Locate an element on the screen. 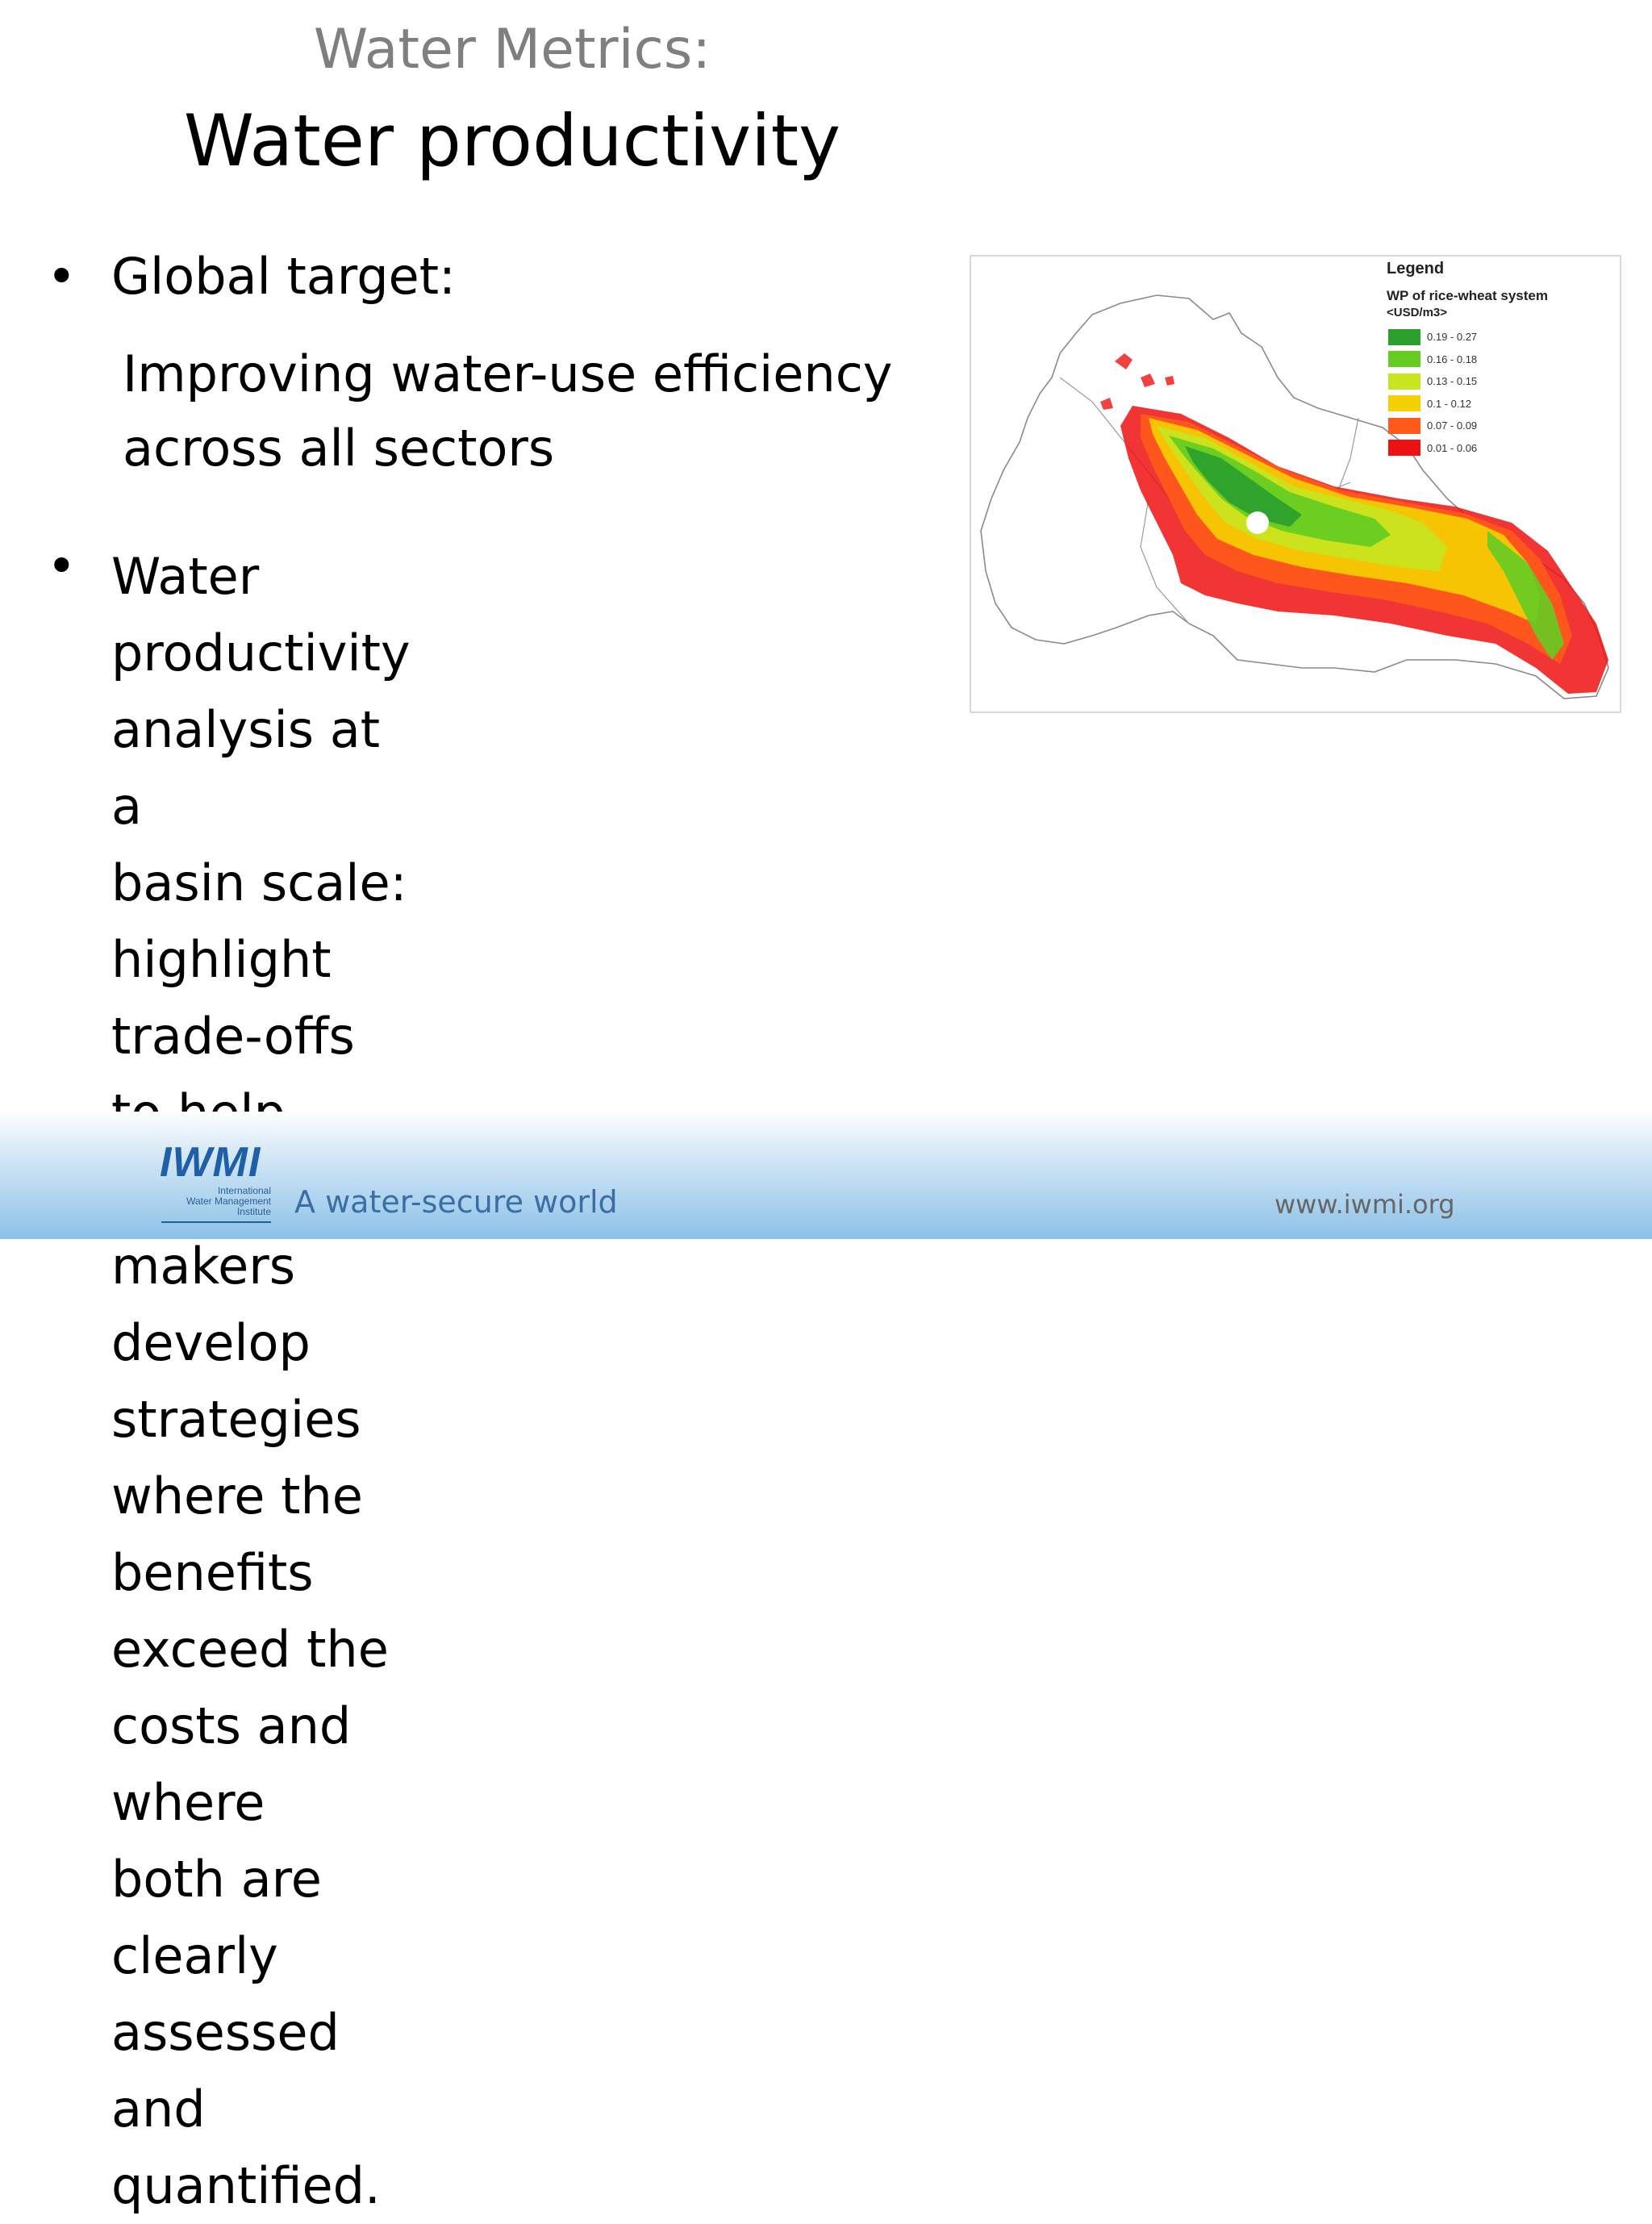 The image size is (1652, 2224). logo-institute-name: International Water Management Institute is located at coordinates (228, 1201).